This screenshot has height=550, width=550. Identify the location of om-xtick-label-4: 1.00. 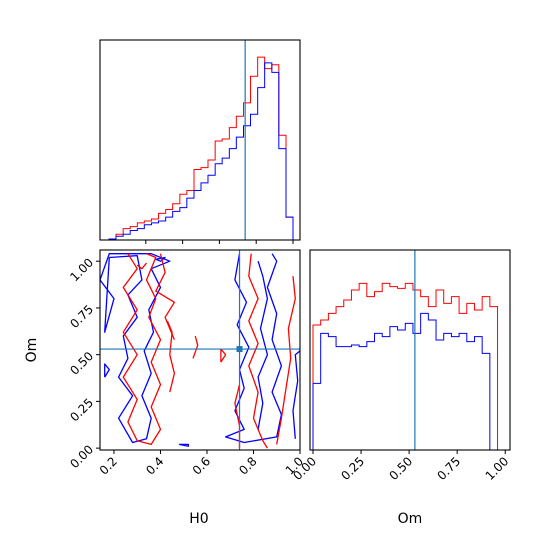
(497, 468).